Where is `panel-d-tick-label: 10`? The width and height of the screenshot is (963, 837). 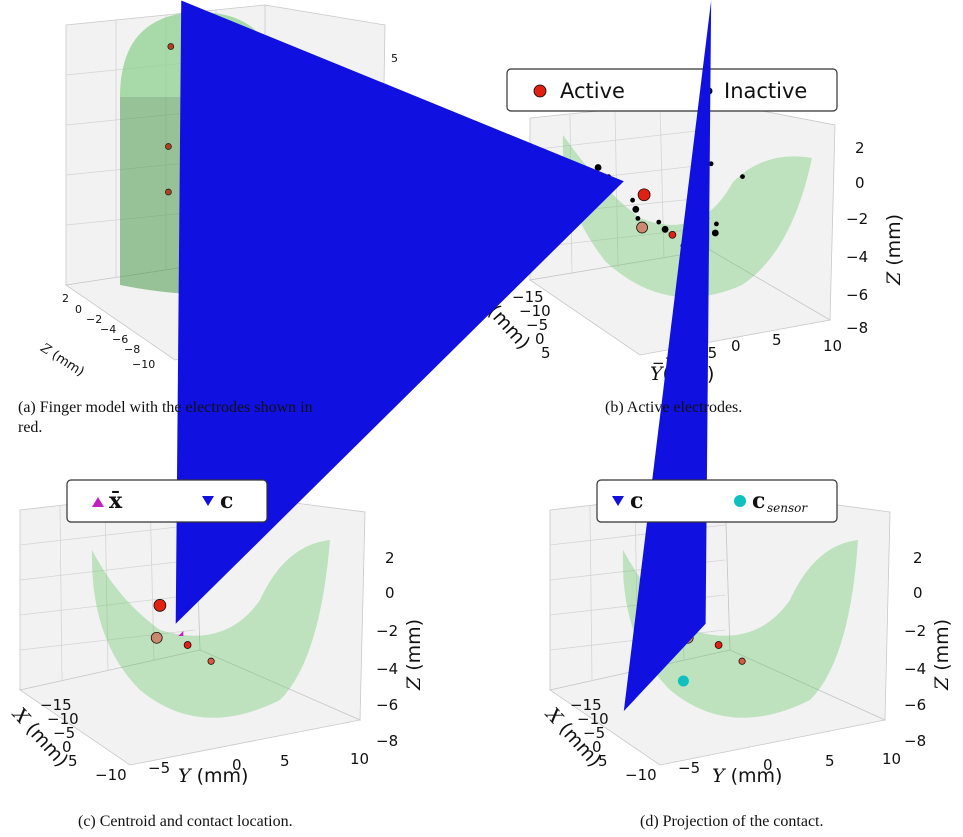
panel-d-tick-label: 10 is located at coordinates (891, 759).